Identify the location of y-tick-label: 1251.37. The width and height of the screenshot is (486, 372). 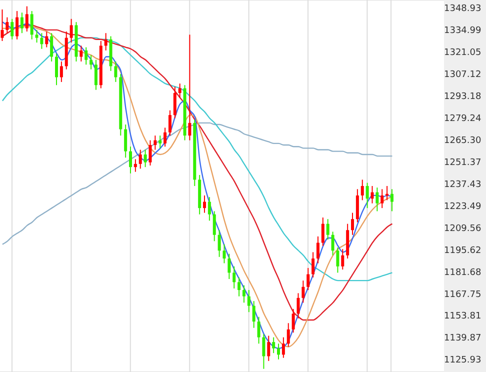
(463, 163).